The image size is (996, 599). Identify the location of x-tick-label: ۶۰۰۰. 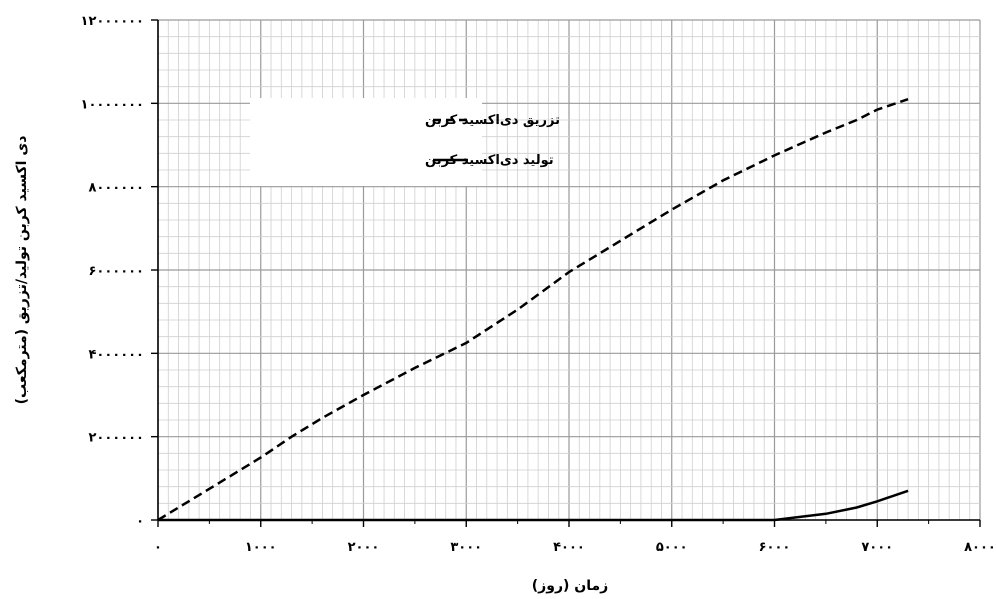
(775, 547).